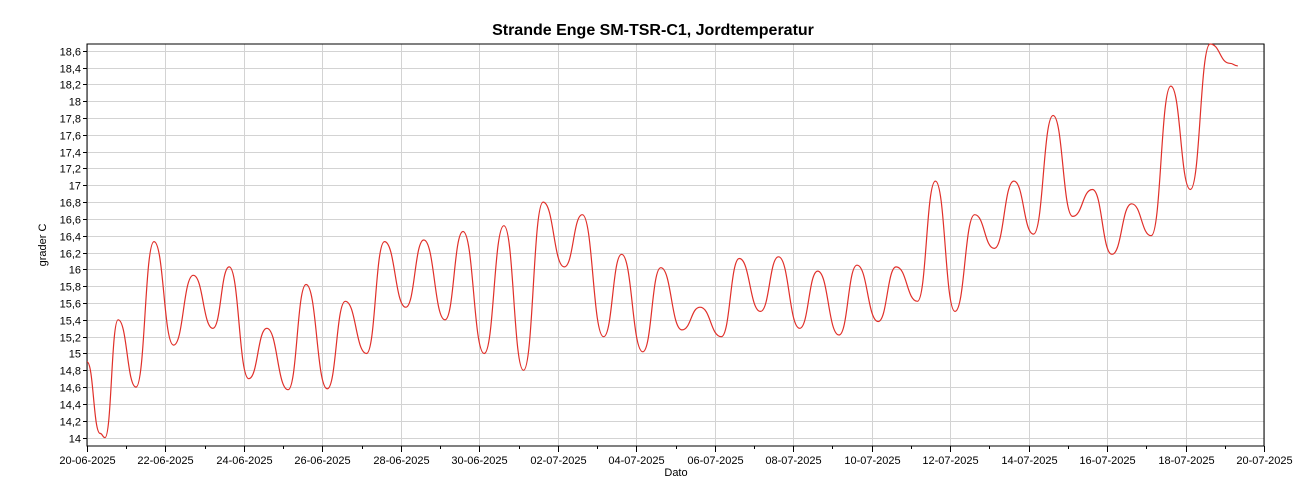 This screenshot has width=1300, height=500. What do you see at coordinates (87, 461) in the screenshot?
I see `x-tick-label: 20-06-2025` at bounding box center [87, 461].